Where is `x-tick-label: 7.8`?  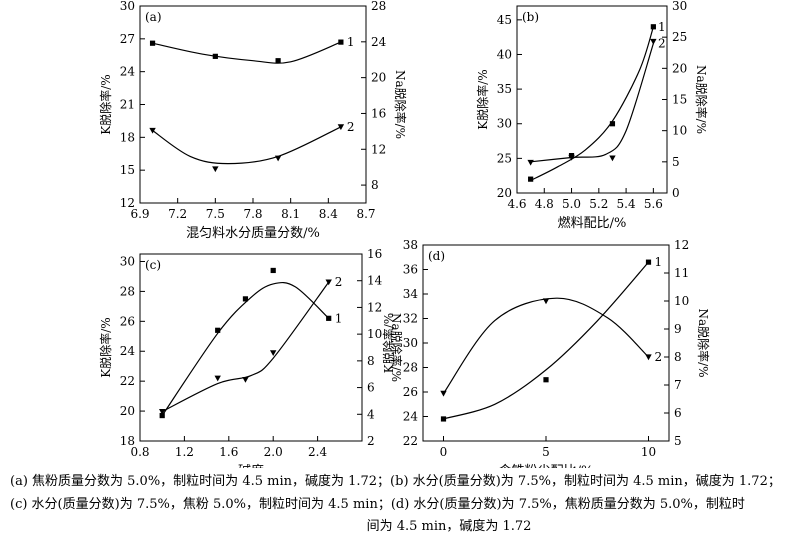
x-tick-label: 7.8 is located at coordinates (252, 214).